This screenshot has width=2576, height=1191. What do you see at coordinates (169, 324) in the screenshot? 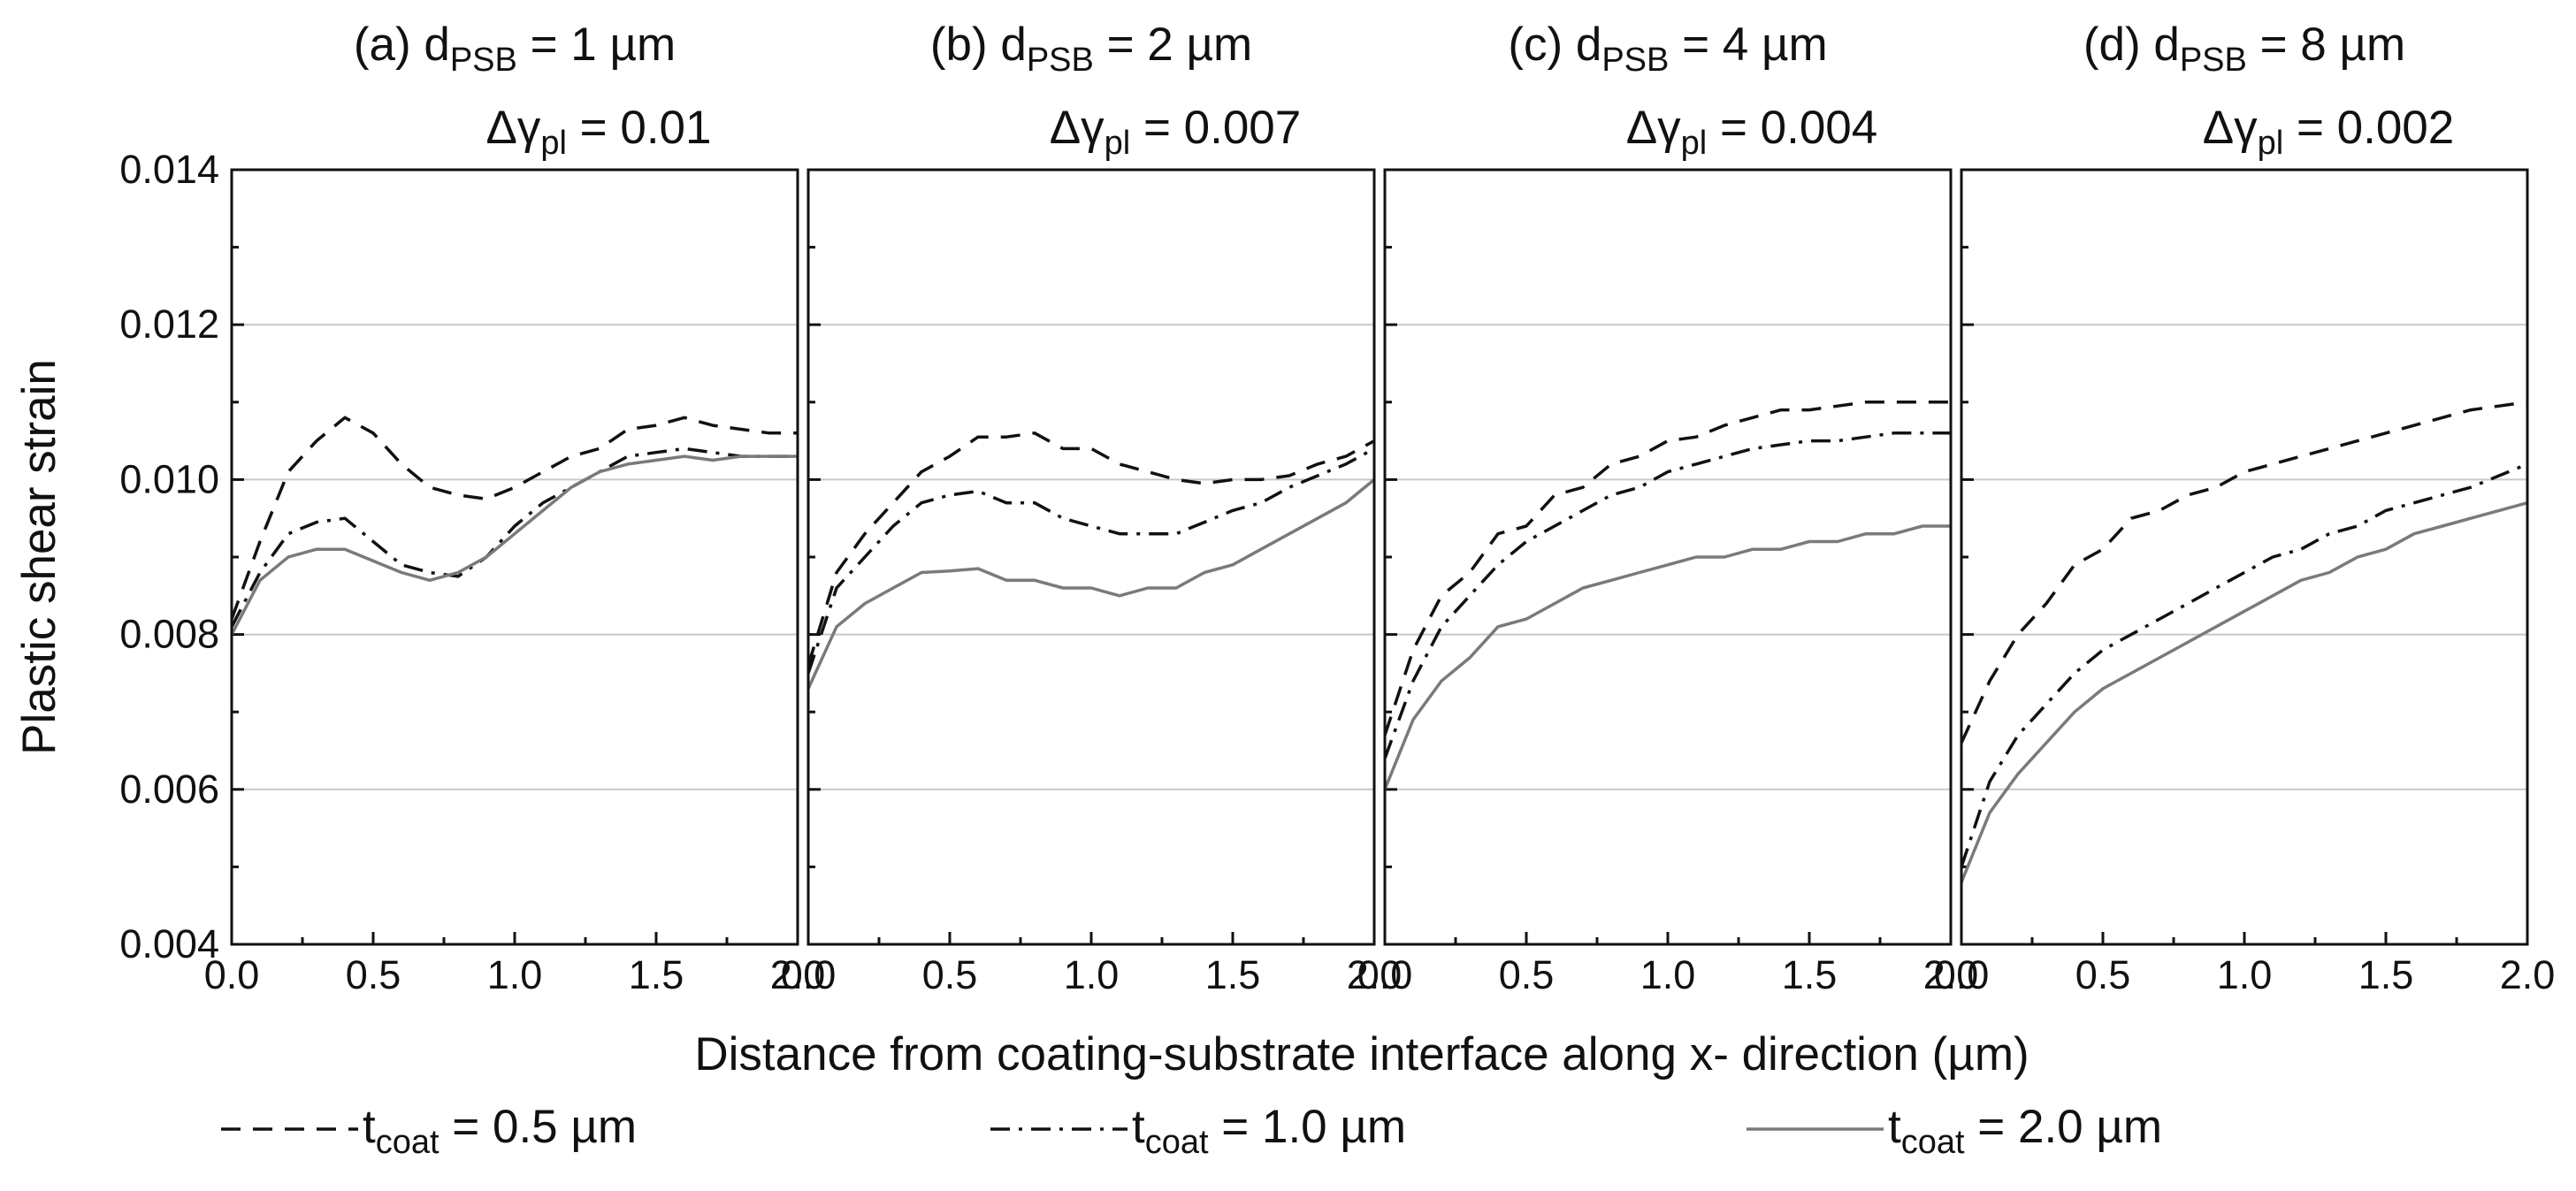
I see `y-tick-label: 0.012` at bounding box center [169, 324].